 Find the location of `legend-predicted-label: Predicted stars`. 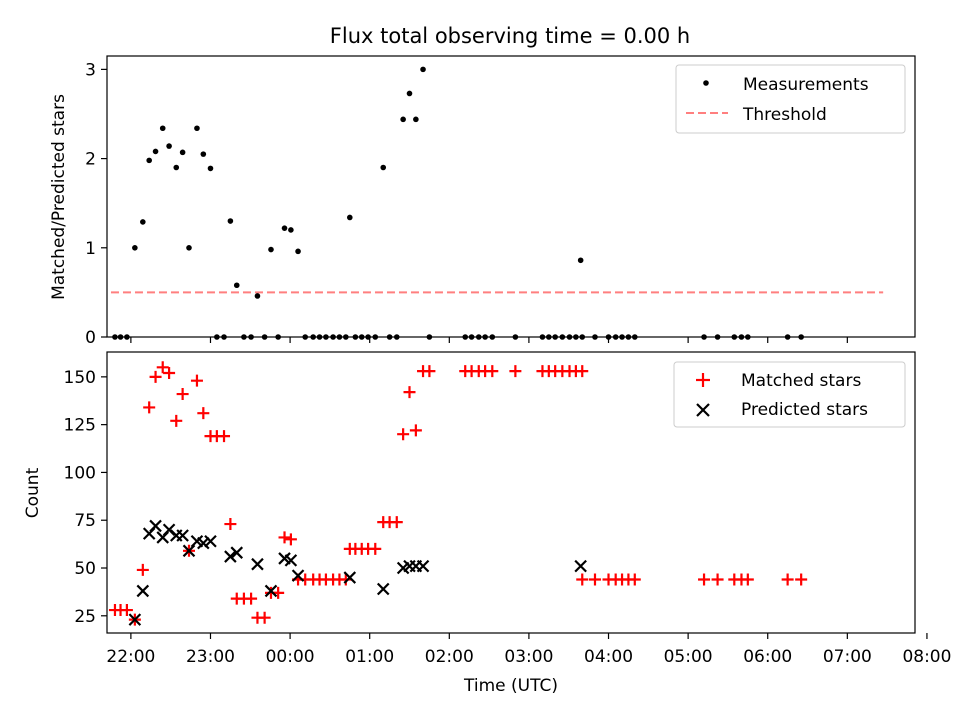

legend-predicted-label: Predicted stars is located at coordinates (804, 410).